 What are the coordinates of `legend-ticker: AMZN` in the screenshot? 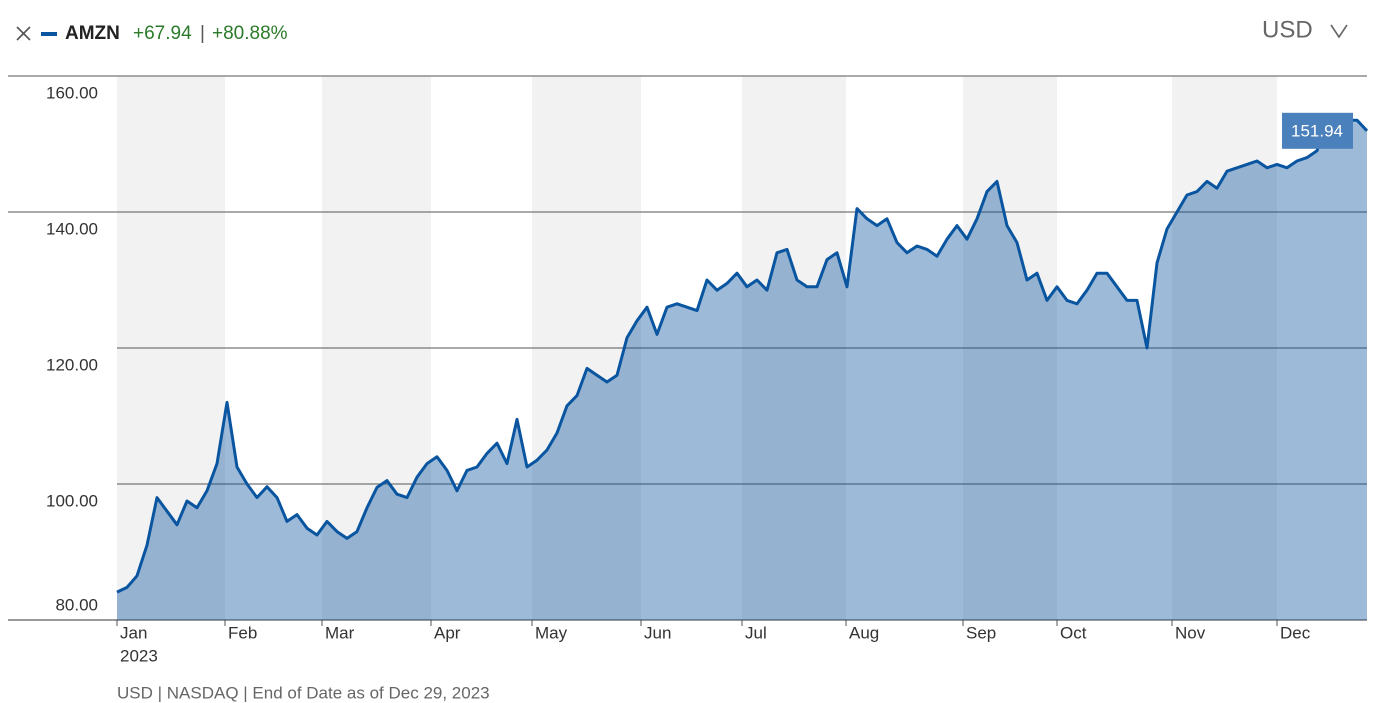 It's located at (92, 33).